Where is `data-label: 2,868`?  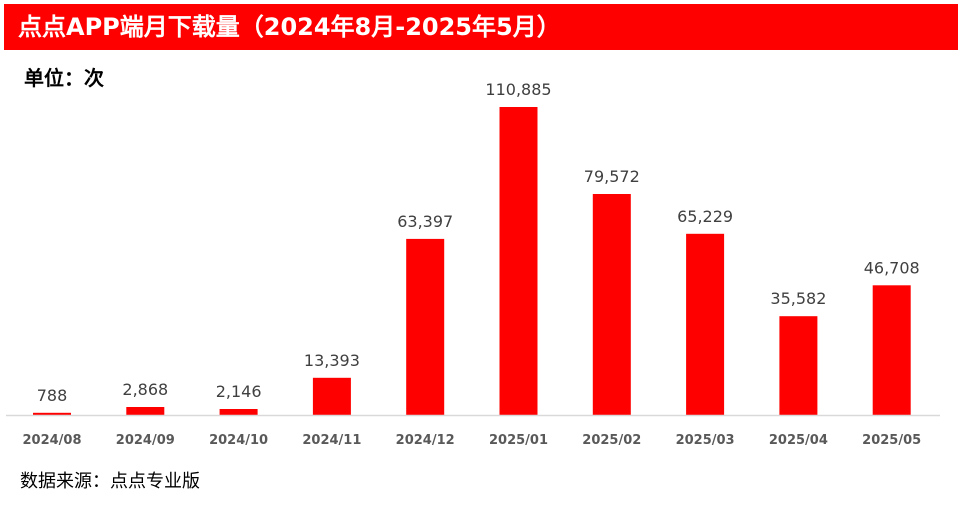
data-label: 2,868 is located at coordinates (145, 389).